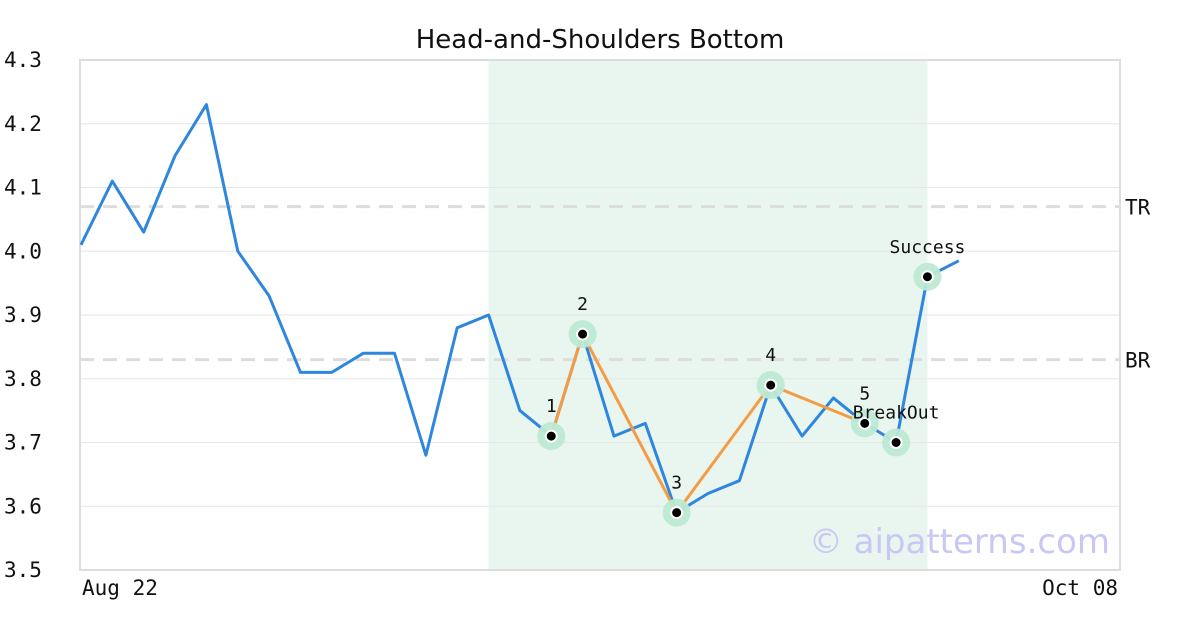 This screenshot has height=630, width=1200. What do you see at coordinates (23, 315) in the screenshot?
I see `y-tick-label: 3.9` at bounding box center [23, 315].